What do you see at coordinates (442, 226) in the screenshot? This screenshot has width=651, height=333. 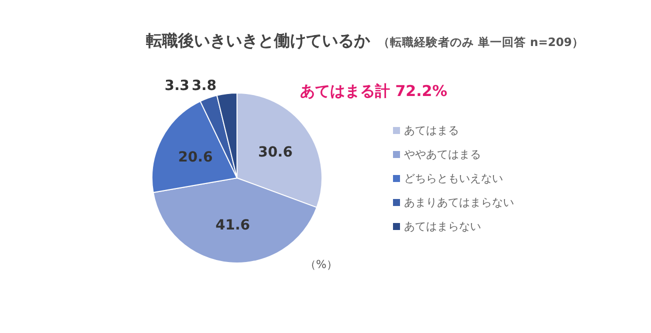 I see `legend-label: あてはまらない` at bounding box center [442, 226].